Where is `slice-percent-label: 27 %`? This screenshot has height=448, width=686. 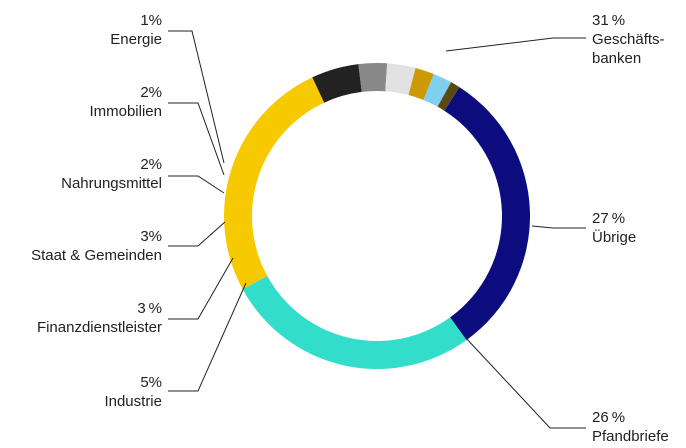
slice-percent-label: 27 % is located at coordinates (608, 218).